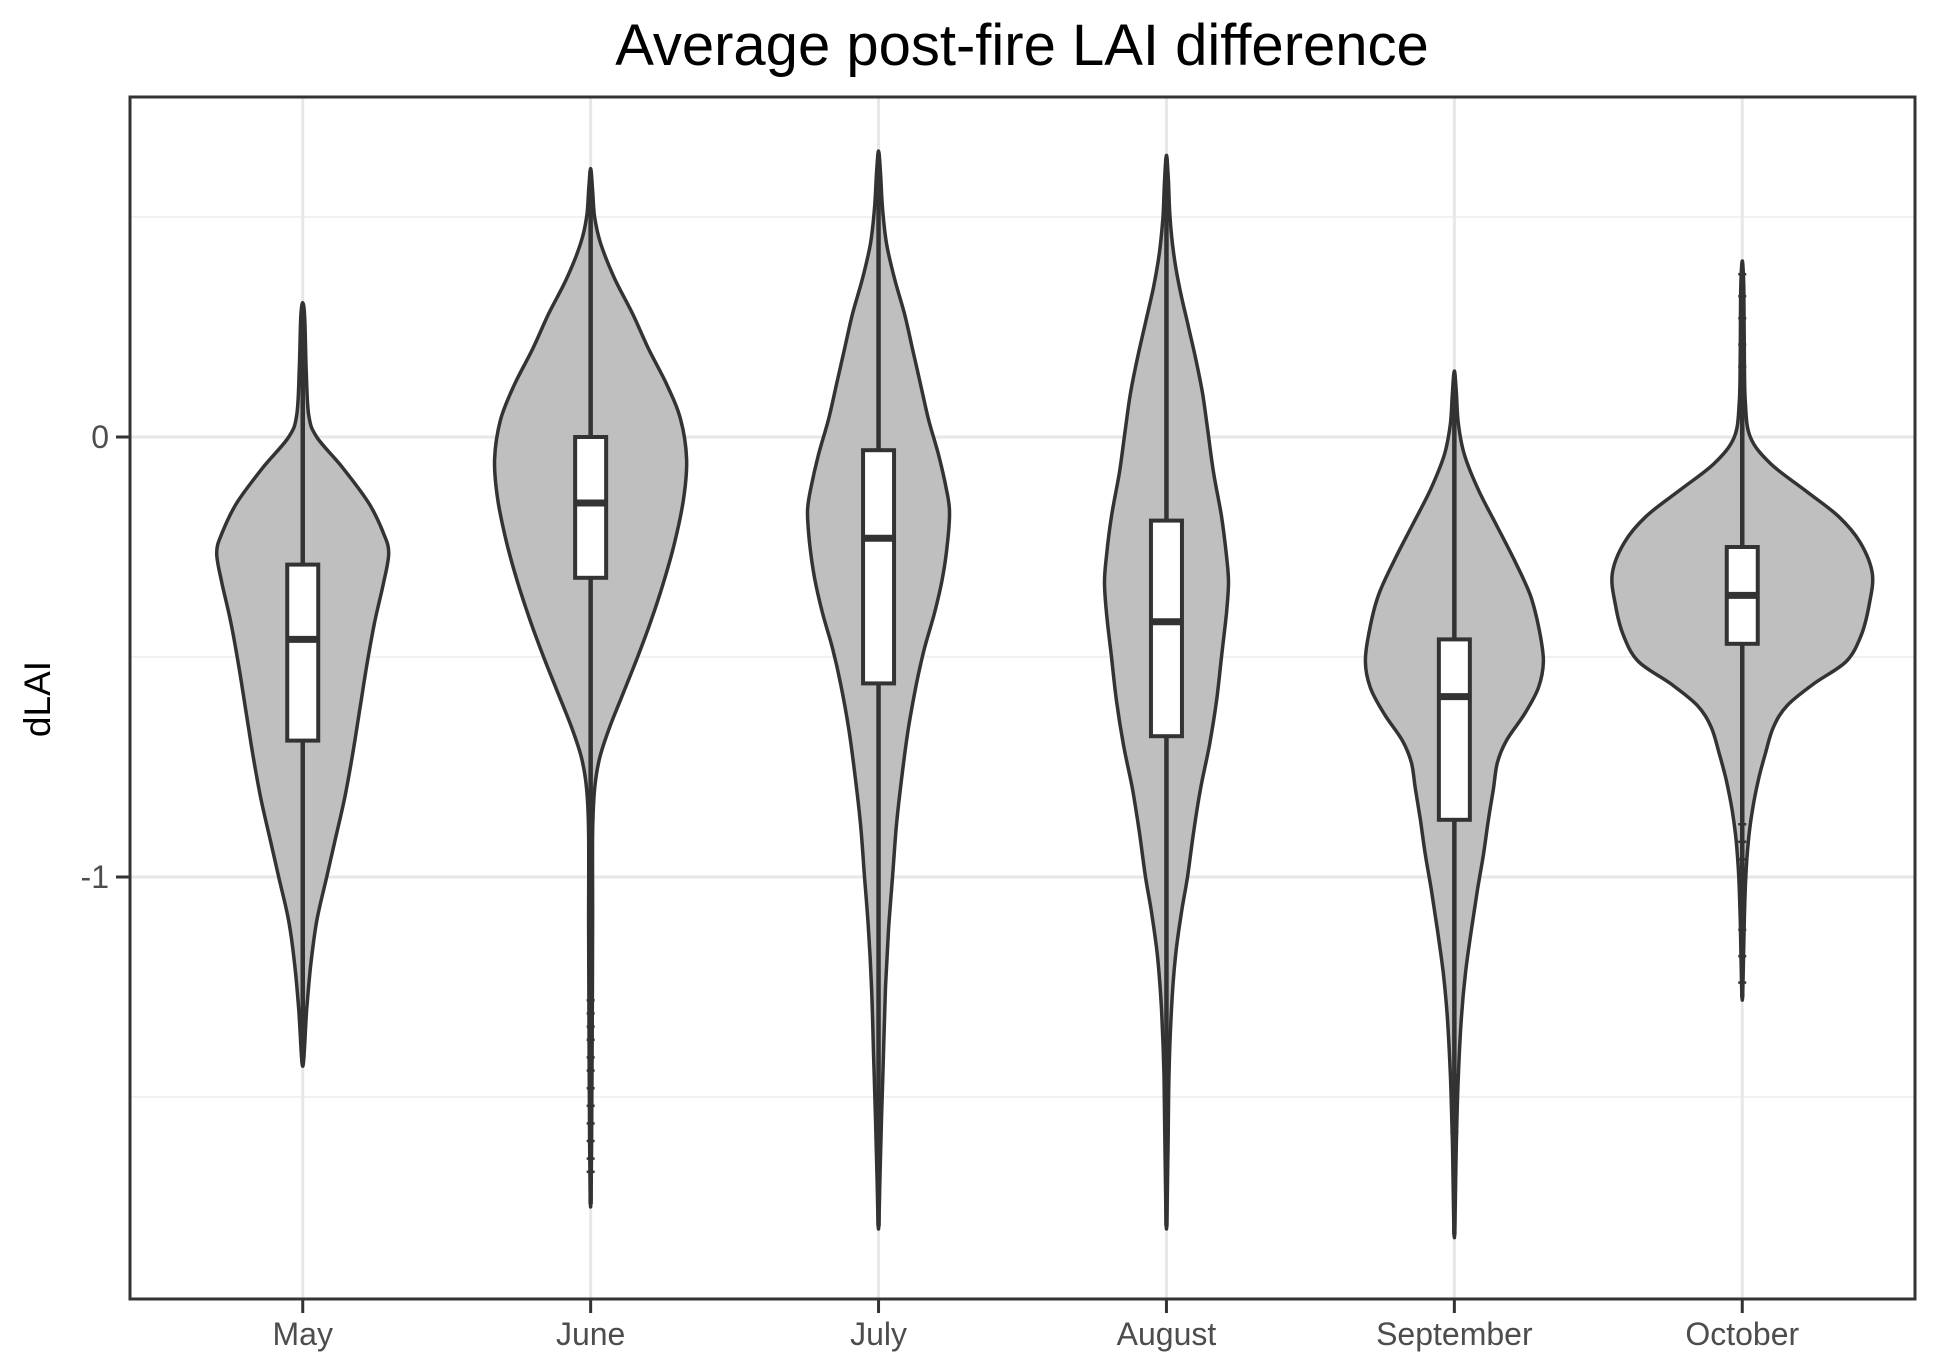 Image resolution: width=1938 pixels, height=1367 pixels. What do you see at coordinates (1454, 729) in the screenshot?
I see `box-september` at bounding box center [1454, 729].